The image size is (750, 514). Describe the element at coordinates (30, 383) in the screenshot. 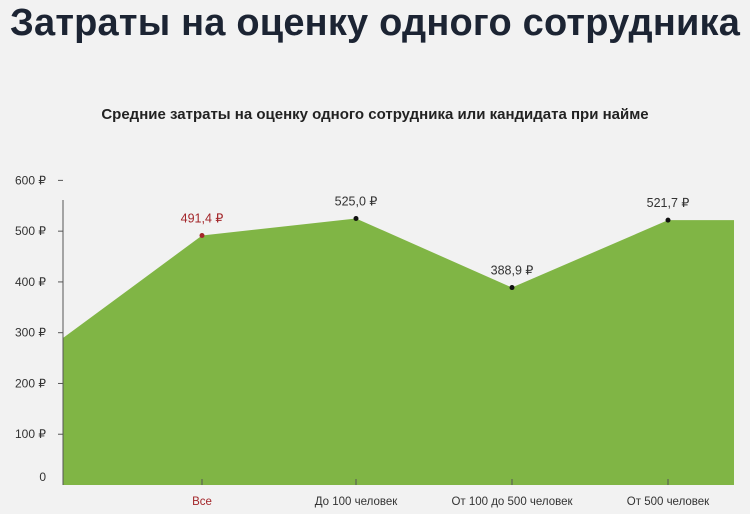

I see `y-tick-label: 200 ₽` at that location.